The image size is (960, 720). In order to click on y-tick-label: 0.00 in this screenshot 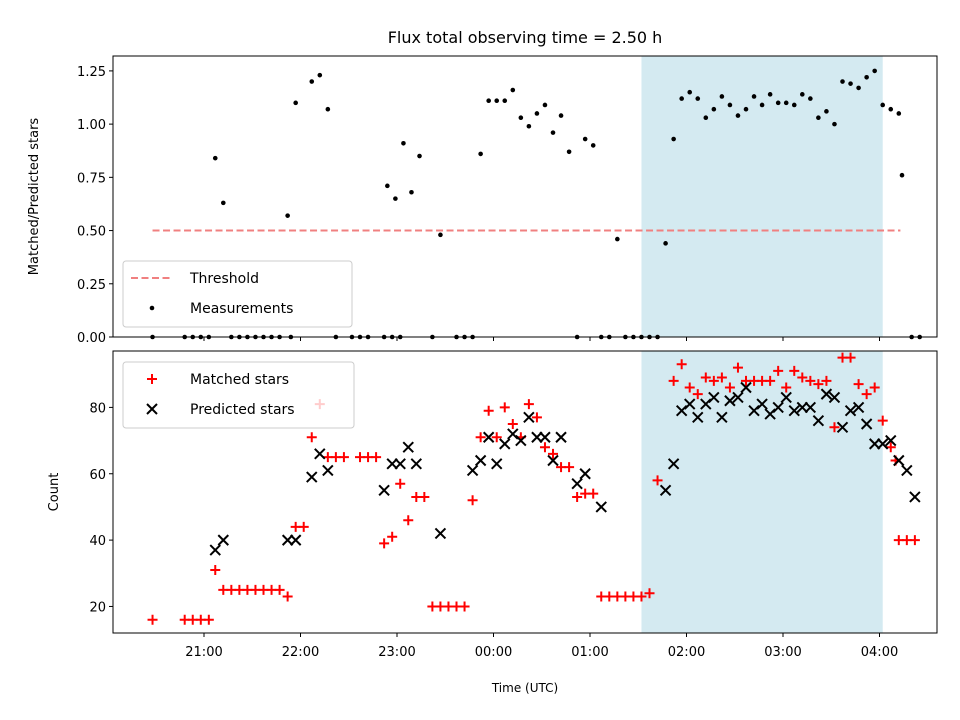, I will do `click(91, 338)`.